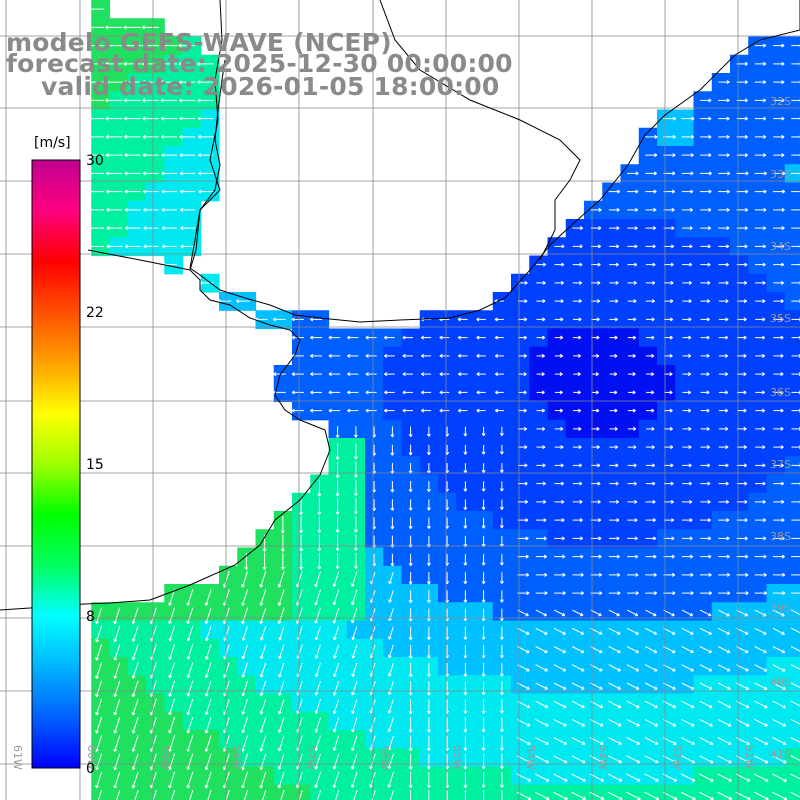 Image resolution: width=800 pixels, height=800 pixels. Describe the element at coordinates (90, 769) in the screenshot. I see `colorbar-tick-label: 0` at that location.